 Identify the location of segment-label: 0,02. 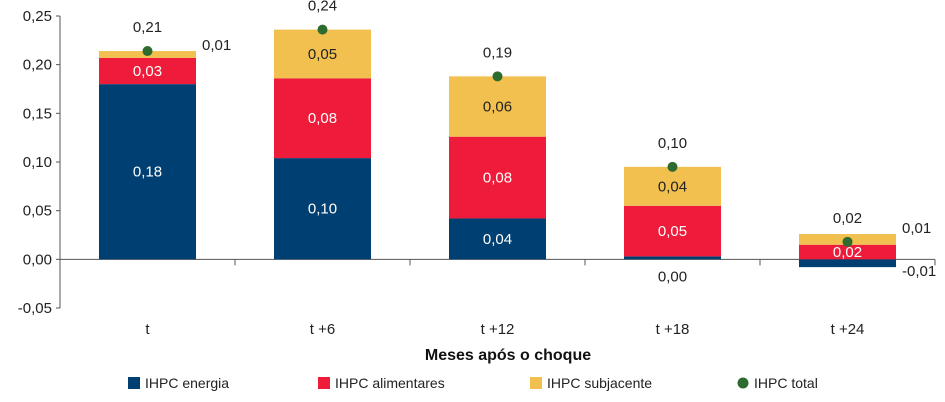
(847, 252).